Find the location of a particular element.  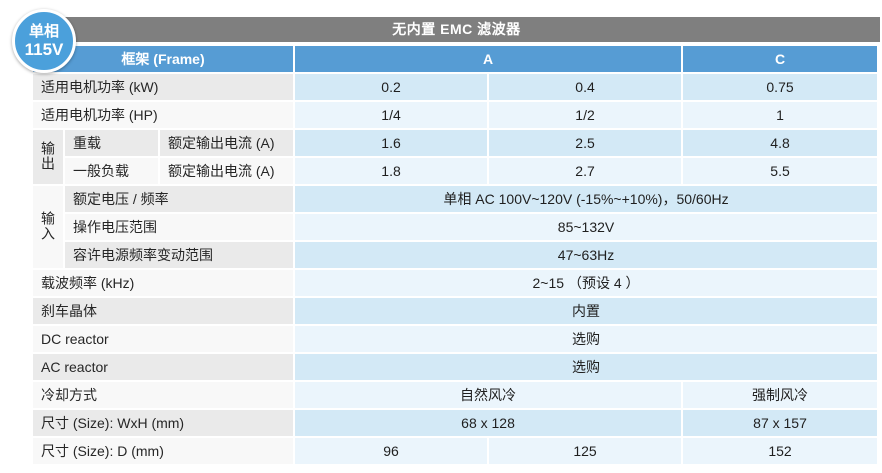

table-row-output-normal: 一般负载 额定输出电流 (A) 1.8 2.7 5.5 is located at coordinates (455, 171).